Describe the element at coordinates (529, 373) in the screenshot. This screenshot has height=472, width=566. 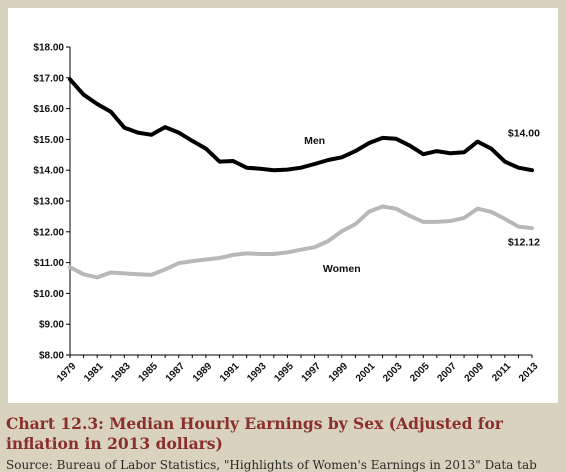
I see `x-tick-label: 2013` at that location.